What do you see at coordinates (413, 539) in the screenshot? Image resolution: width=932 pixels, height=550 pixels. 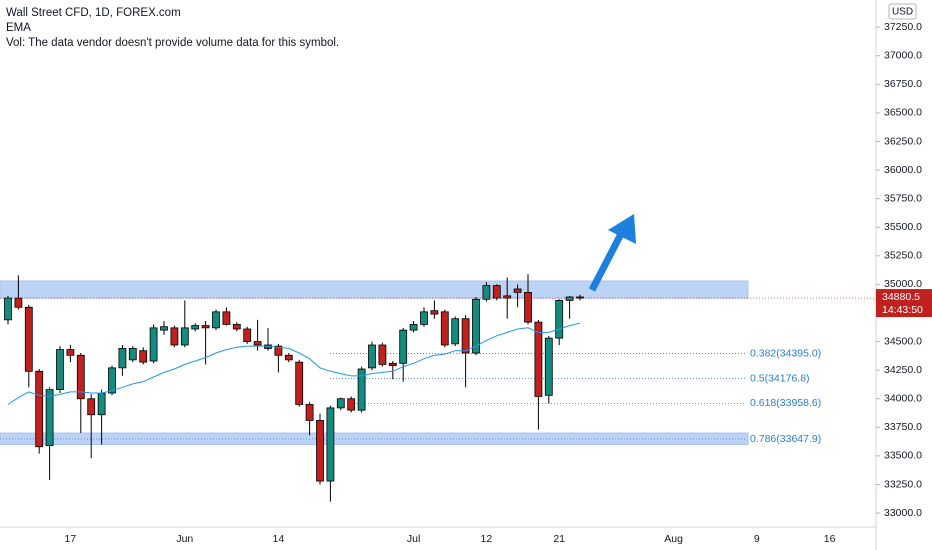 I see `x-tick-label: Jul` at bounding box center [413, 539].